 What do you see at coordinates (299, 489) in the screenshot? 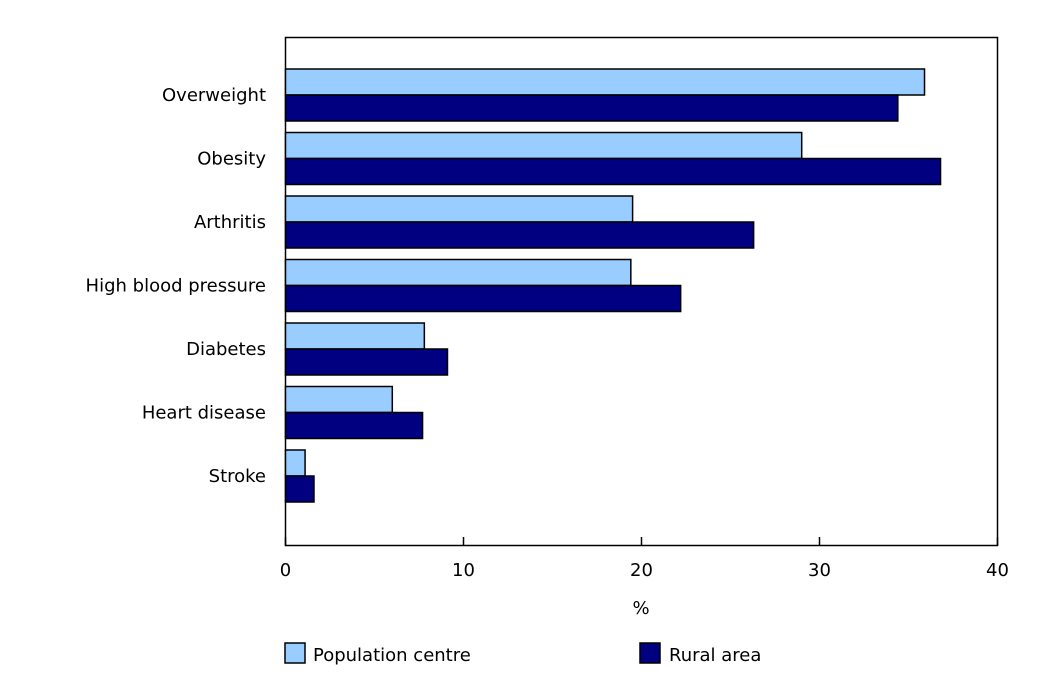
I see `bar-stroke-rural-area` at bounding box center [299, 489].